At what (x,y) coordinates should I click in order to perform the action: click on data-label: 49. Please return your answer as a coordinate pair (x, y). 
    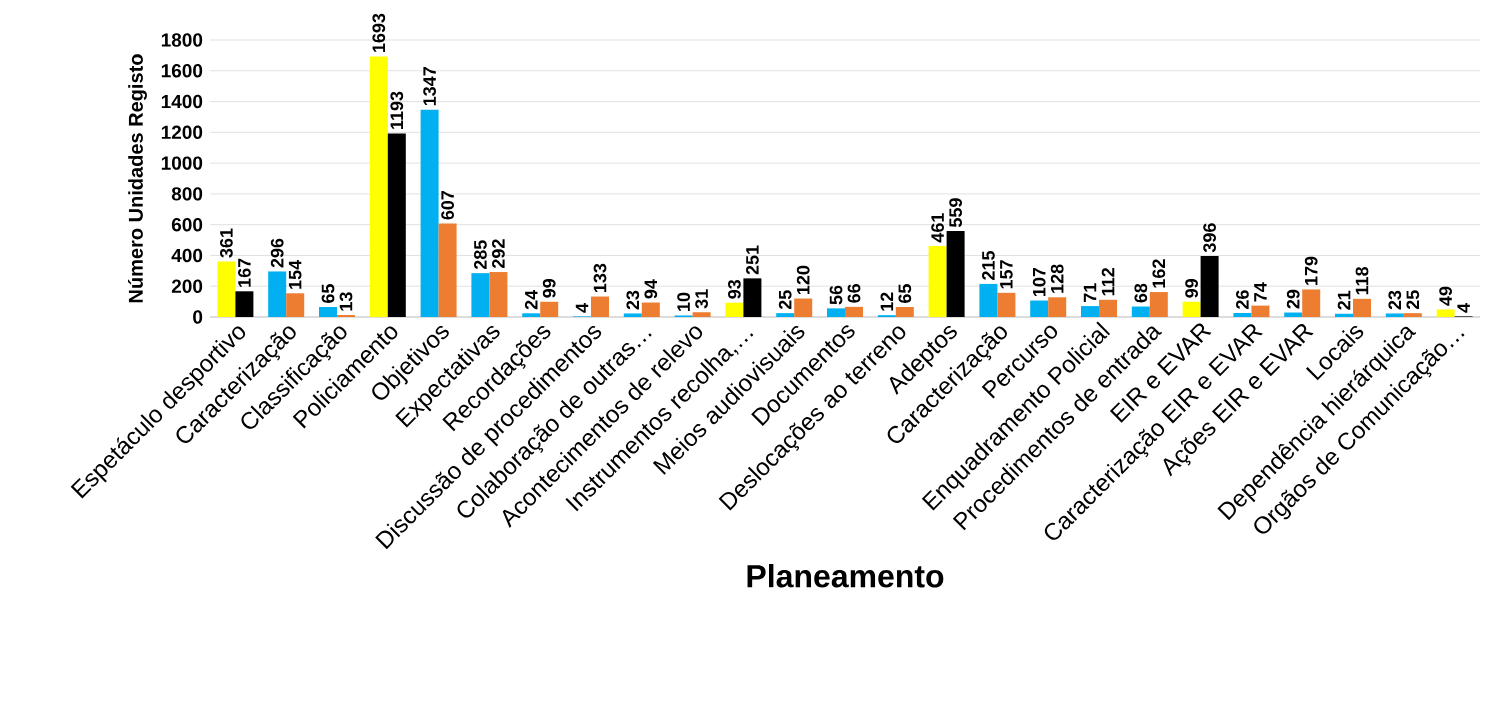
    Looking at the image, I should click on (1445, 296).